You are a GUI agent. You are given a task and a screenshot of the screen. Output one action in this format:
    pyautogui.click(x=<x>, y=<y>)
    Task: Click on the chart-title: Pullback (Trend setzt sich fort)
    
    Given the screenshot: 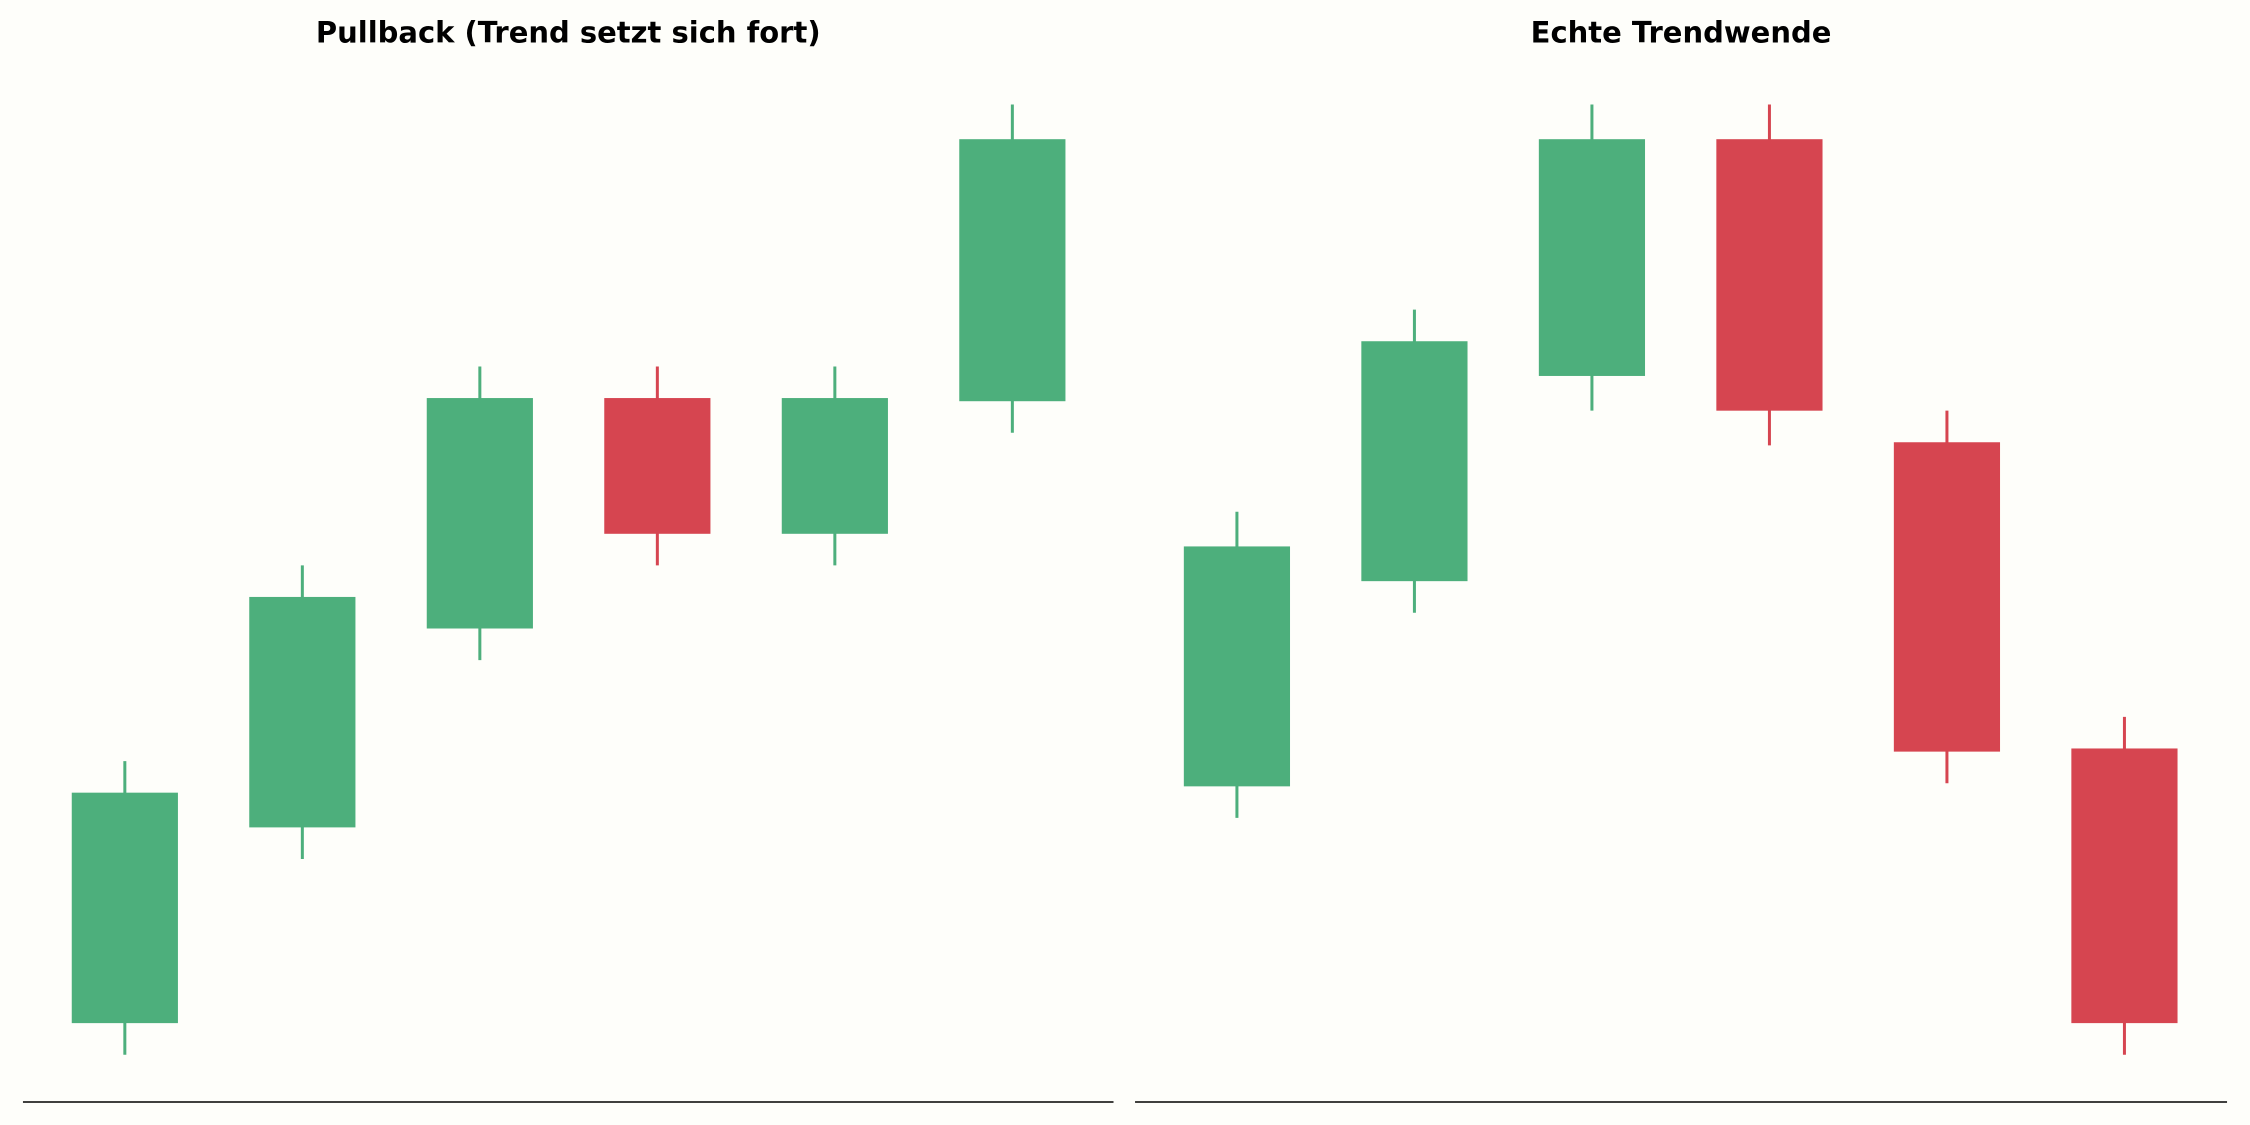 What is the action you would take?
    pyautogui.click(x=568, y=32)
    